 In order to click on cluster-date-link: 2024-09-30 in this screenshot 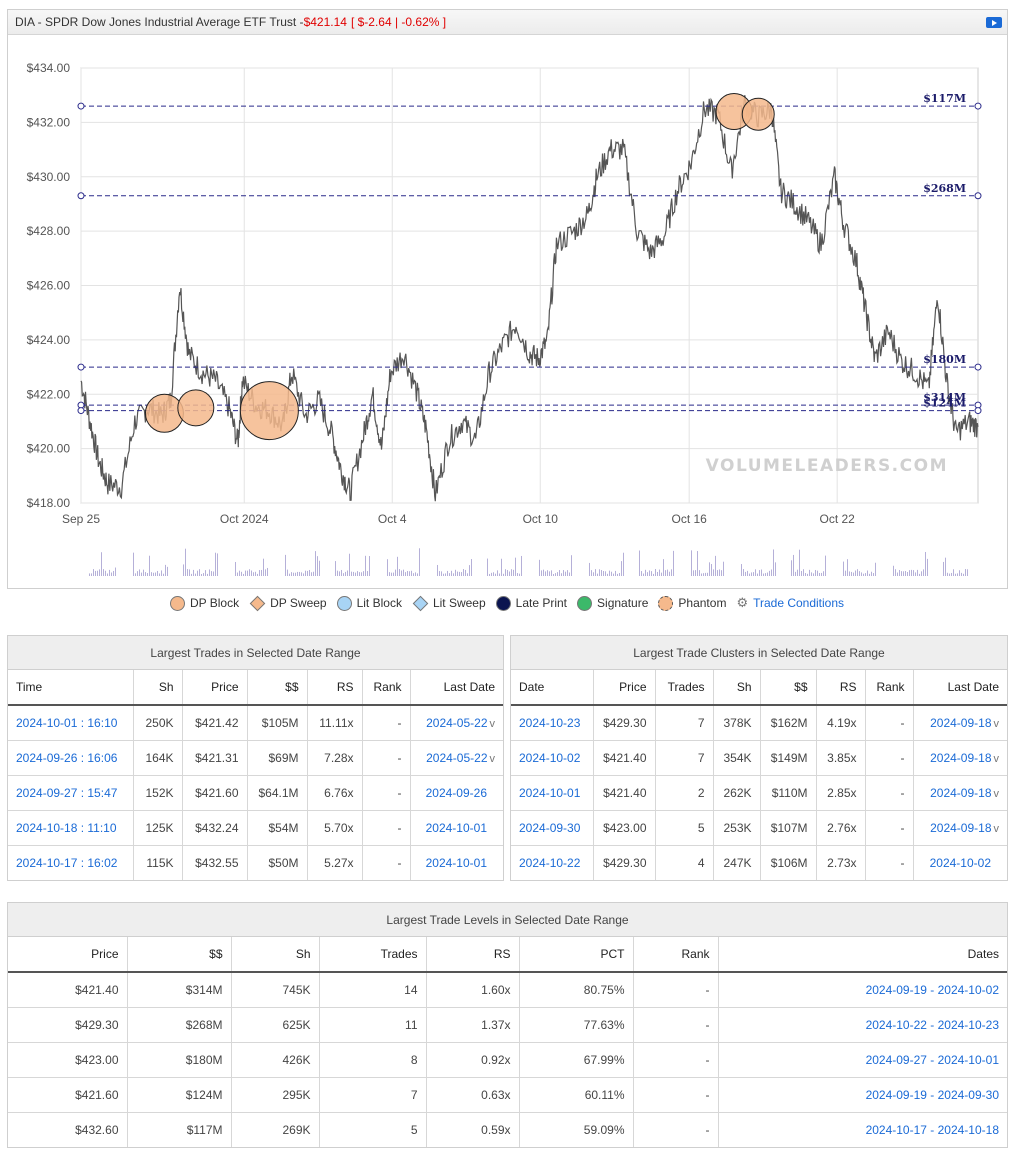, I will do `click(552, 827)`.